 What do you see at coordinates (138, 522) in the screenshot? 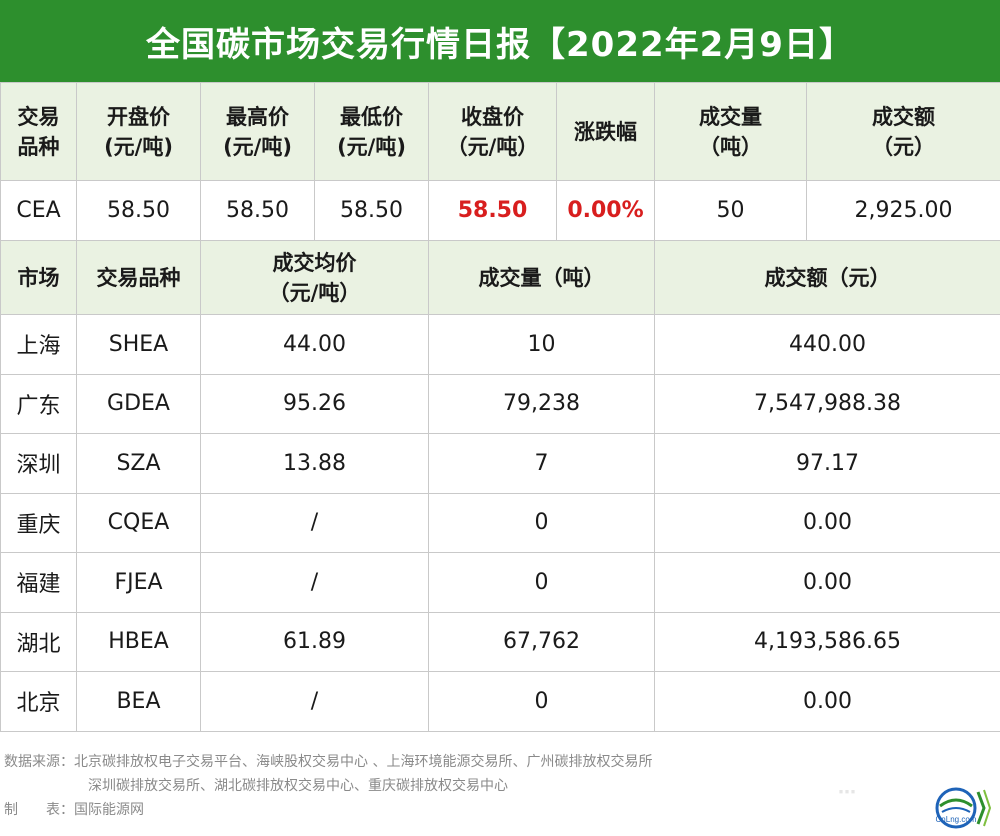
I see `cell-product: CQEA` at bounding box center [138, 522].